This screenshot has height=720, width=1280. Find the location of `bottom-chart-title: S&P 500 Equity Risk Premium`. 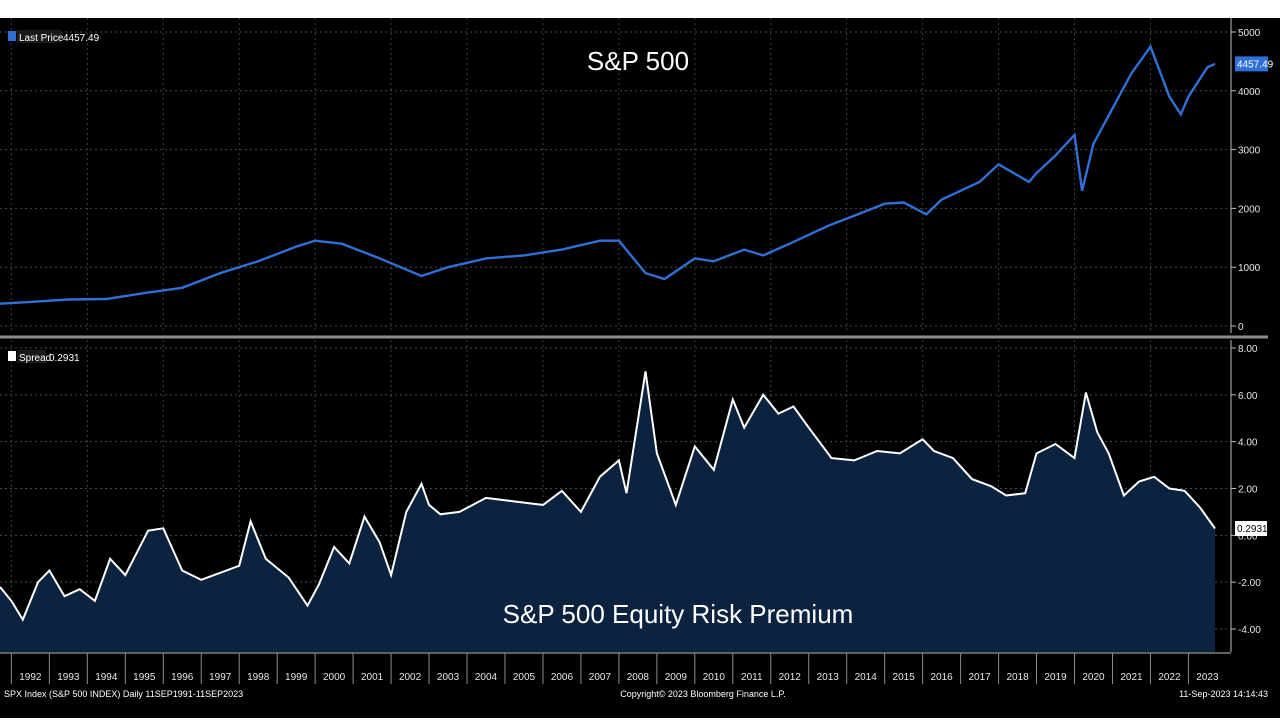

bottom-chart-title: S&P 500 Equity Risk Premium is located at coordinates (678, 614).